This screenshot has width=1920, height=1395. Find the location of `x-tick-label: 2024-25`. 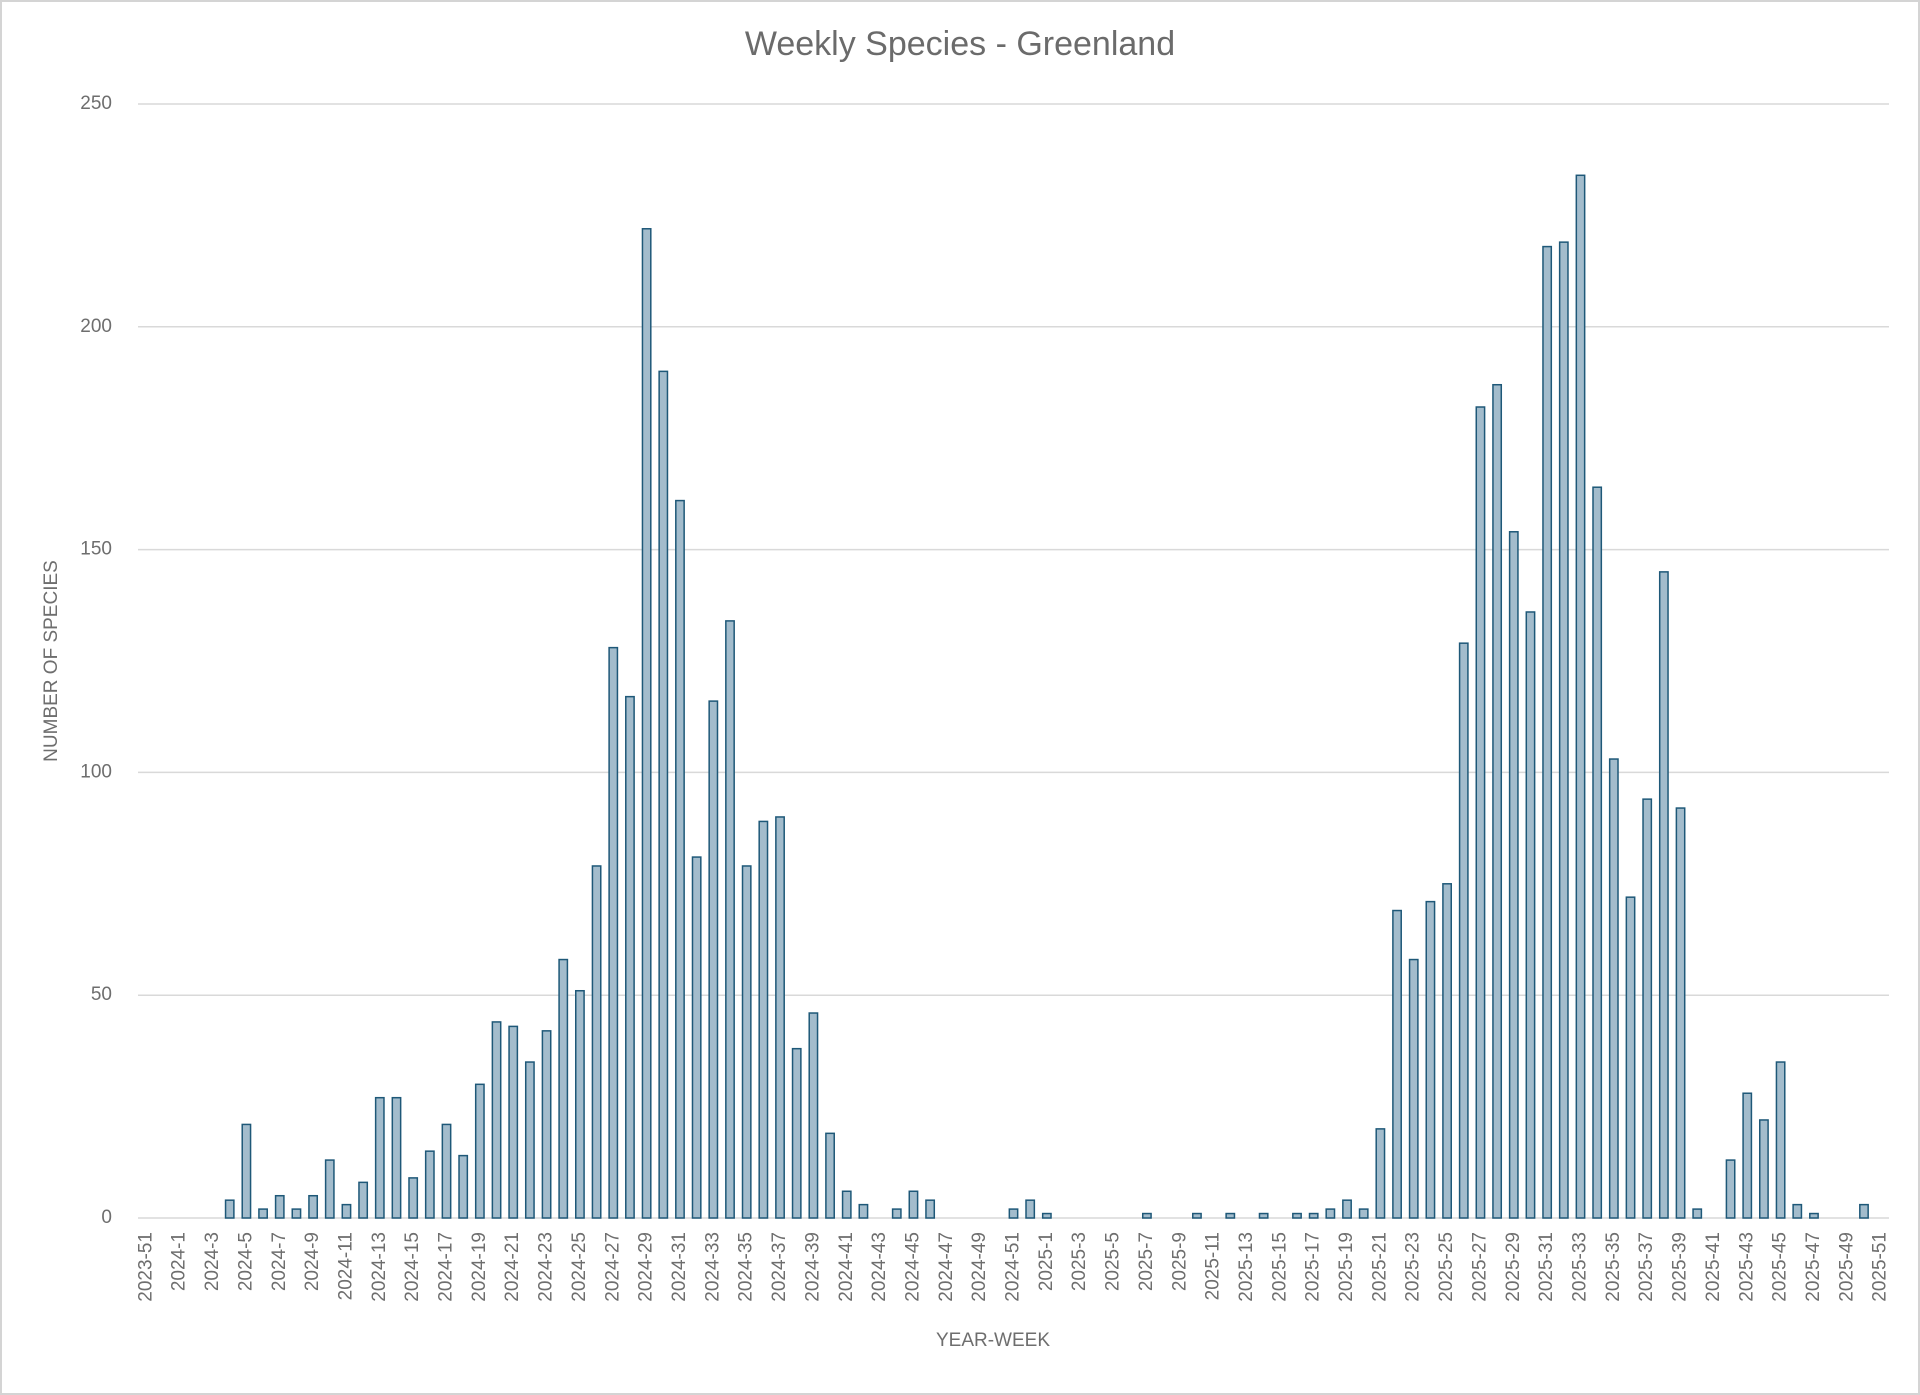

x-tick-label: 2024-25 is located at coordinates (579, 1267).